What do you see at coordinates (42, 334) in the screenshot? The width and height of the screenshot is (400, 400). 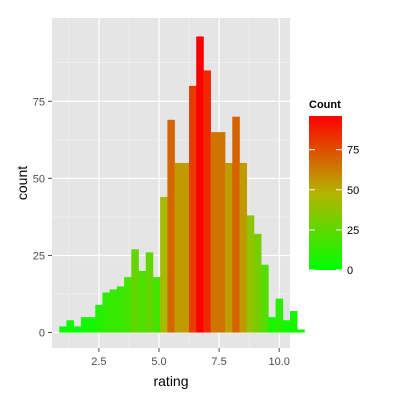 I see `y-tick-label: 0` at bounding box center [42, 334].